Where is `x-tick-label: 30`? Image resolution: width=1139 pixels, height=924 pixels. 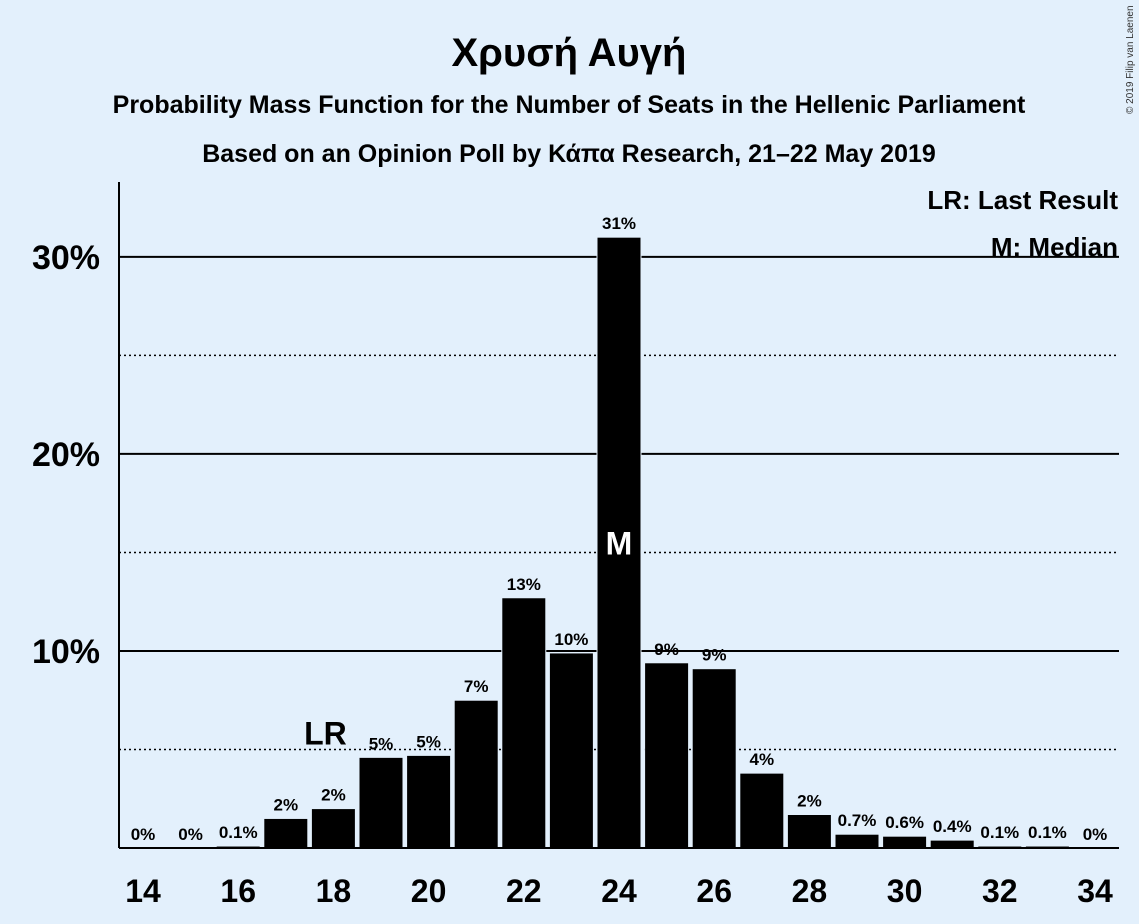 x-tick-label: 30 is located at coordinates (905, 891).